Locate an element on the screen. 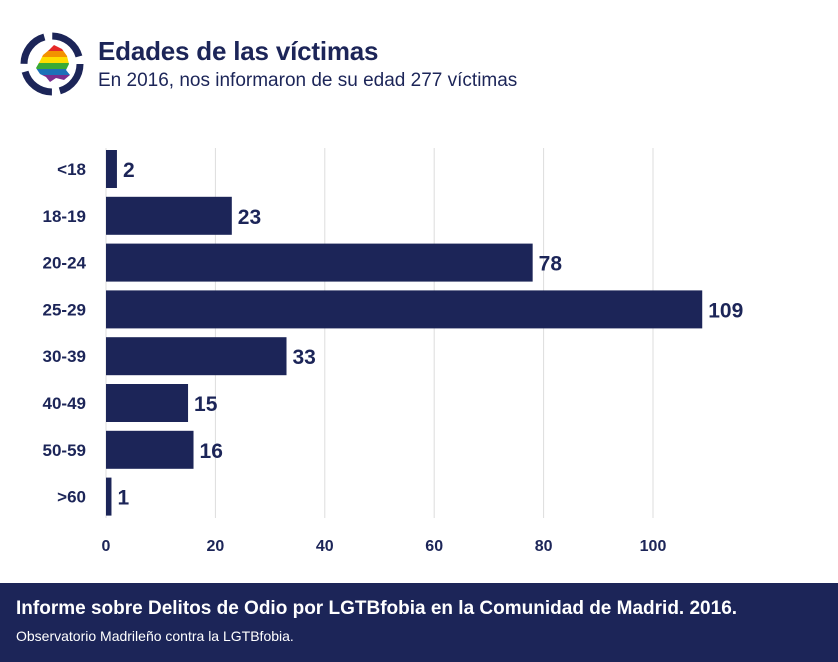 The width and height of the screenshot is (838, 662). madrid-rainbow-logo is located at coordinates (52, 64).